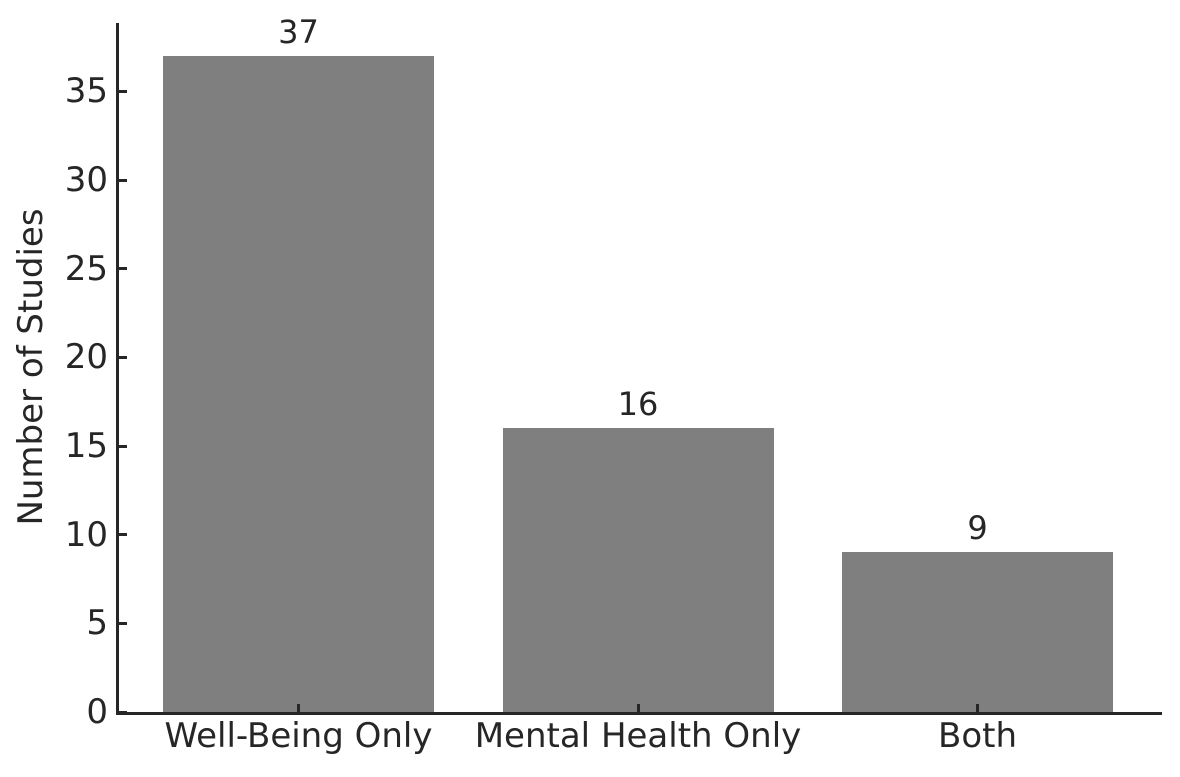 This screenshot has width=1180, height=777. Describe the element at coordinates (638, 404) in the screenshot. I see `bar-value-label: 16` at that location.